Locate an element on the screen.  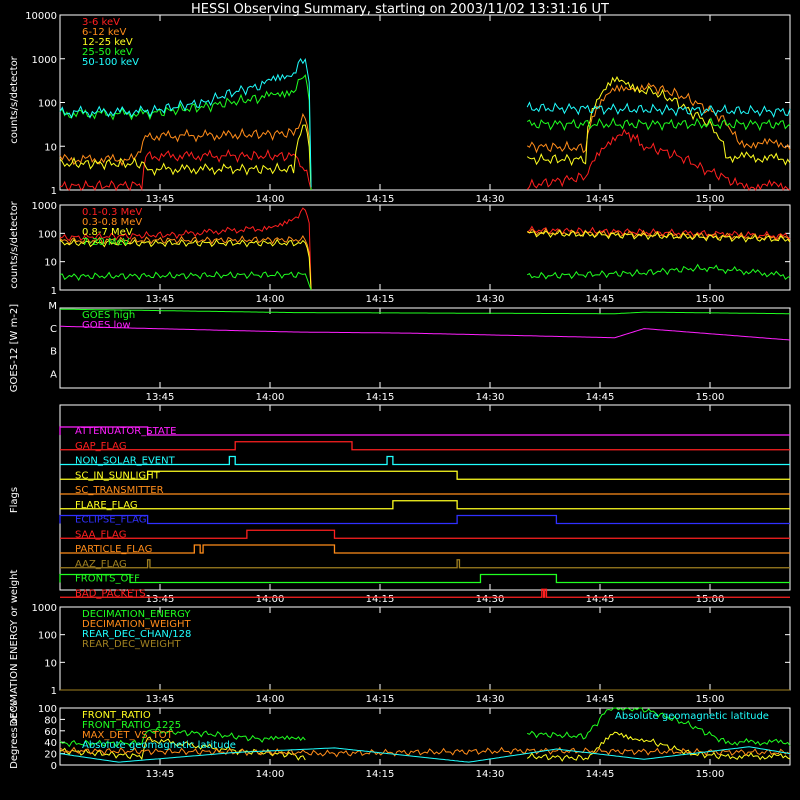
legend-entry: Absolute geomagnetic latitude is located at coordinates (159, 745).